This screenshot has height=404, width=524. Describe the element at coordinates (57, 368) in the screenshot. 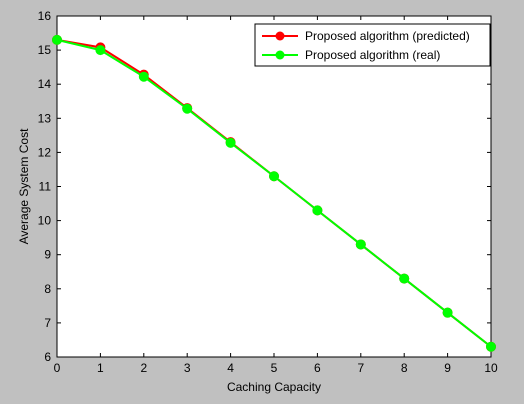

I see `x-tick-label: 0` at that location.